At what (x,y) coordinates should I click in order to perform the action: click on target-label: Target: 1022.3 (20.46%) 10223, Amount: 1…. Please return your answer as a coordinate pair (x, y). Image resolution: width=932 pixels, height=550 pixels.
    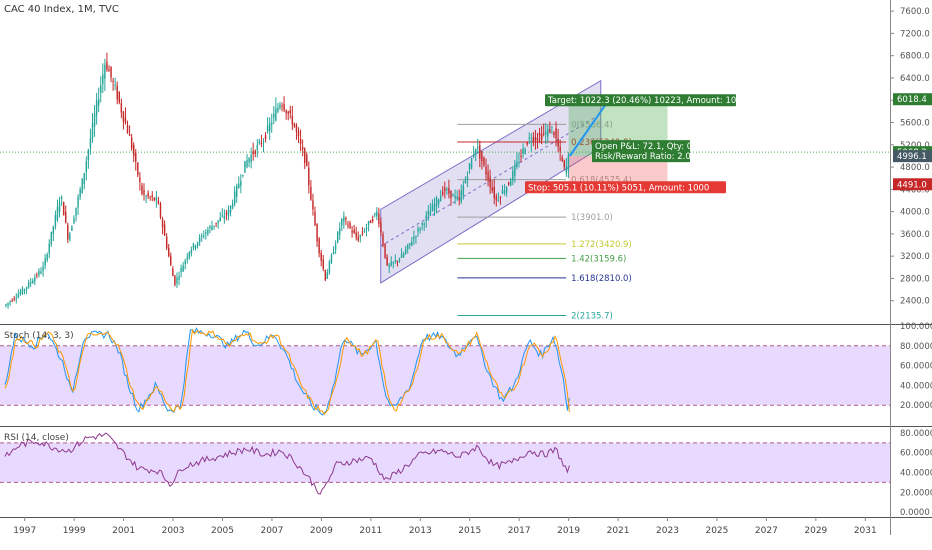
    Looking at the image, I should click on (646, 100).